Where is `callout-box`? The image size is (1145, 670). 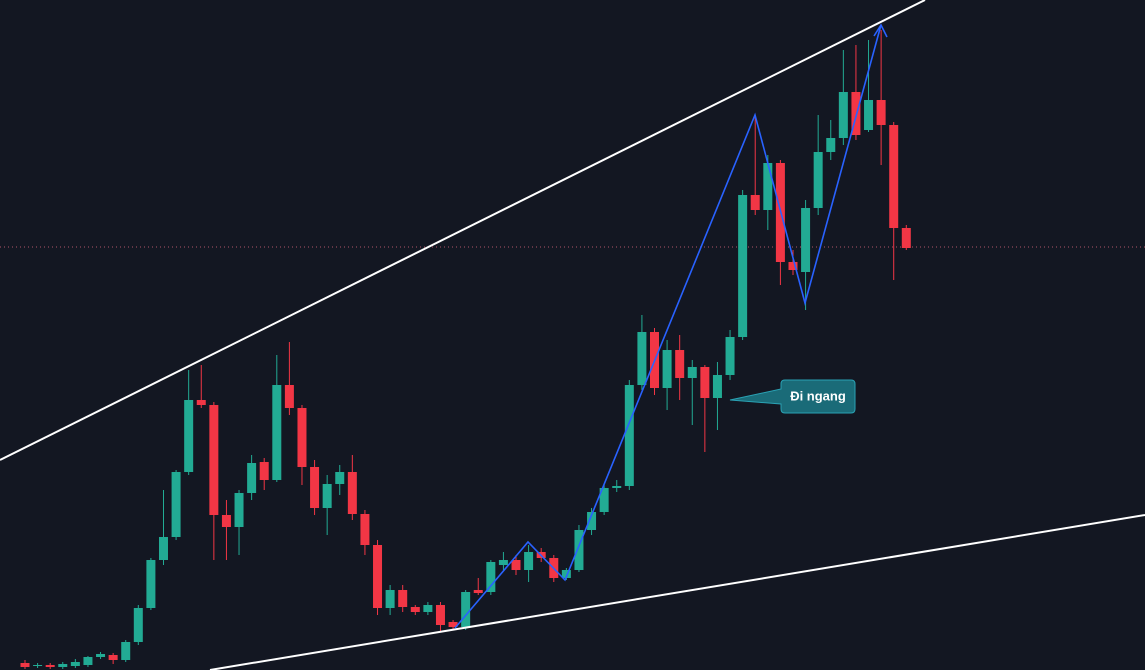
callout-box is located at coordinates (792, 396).